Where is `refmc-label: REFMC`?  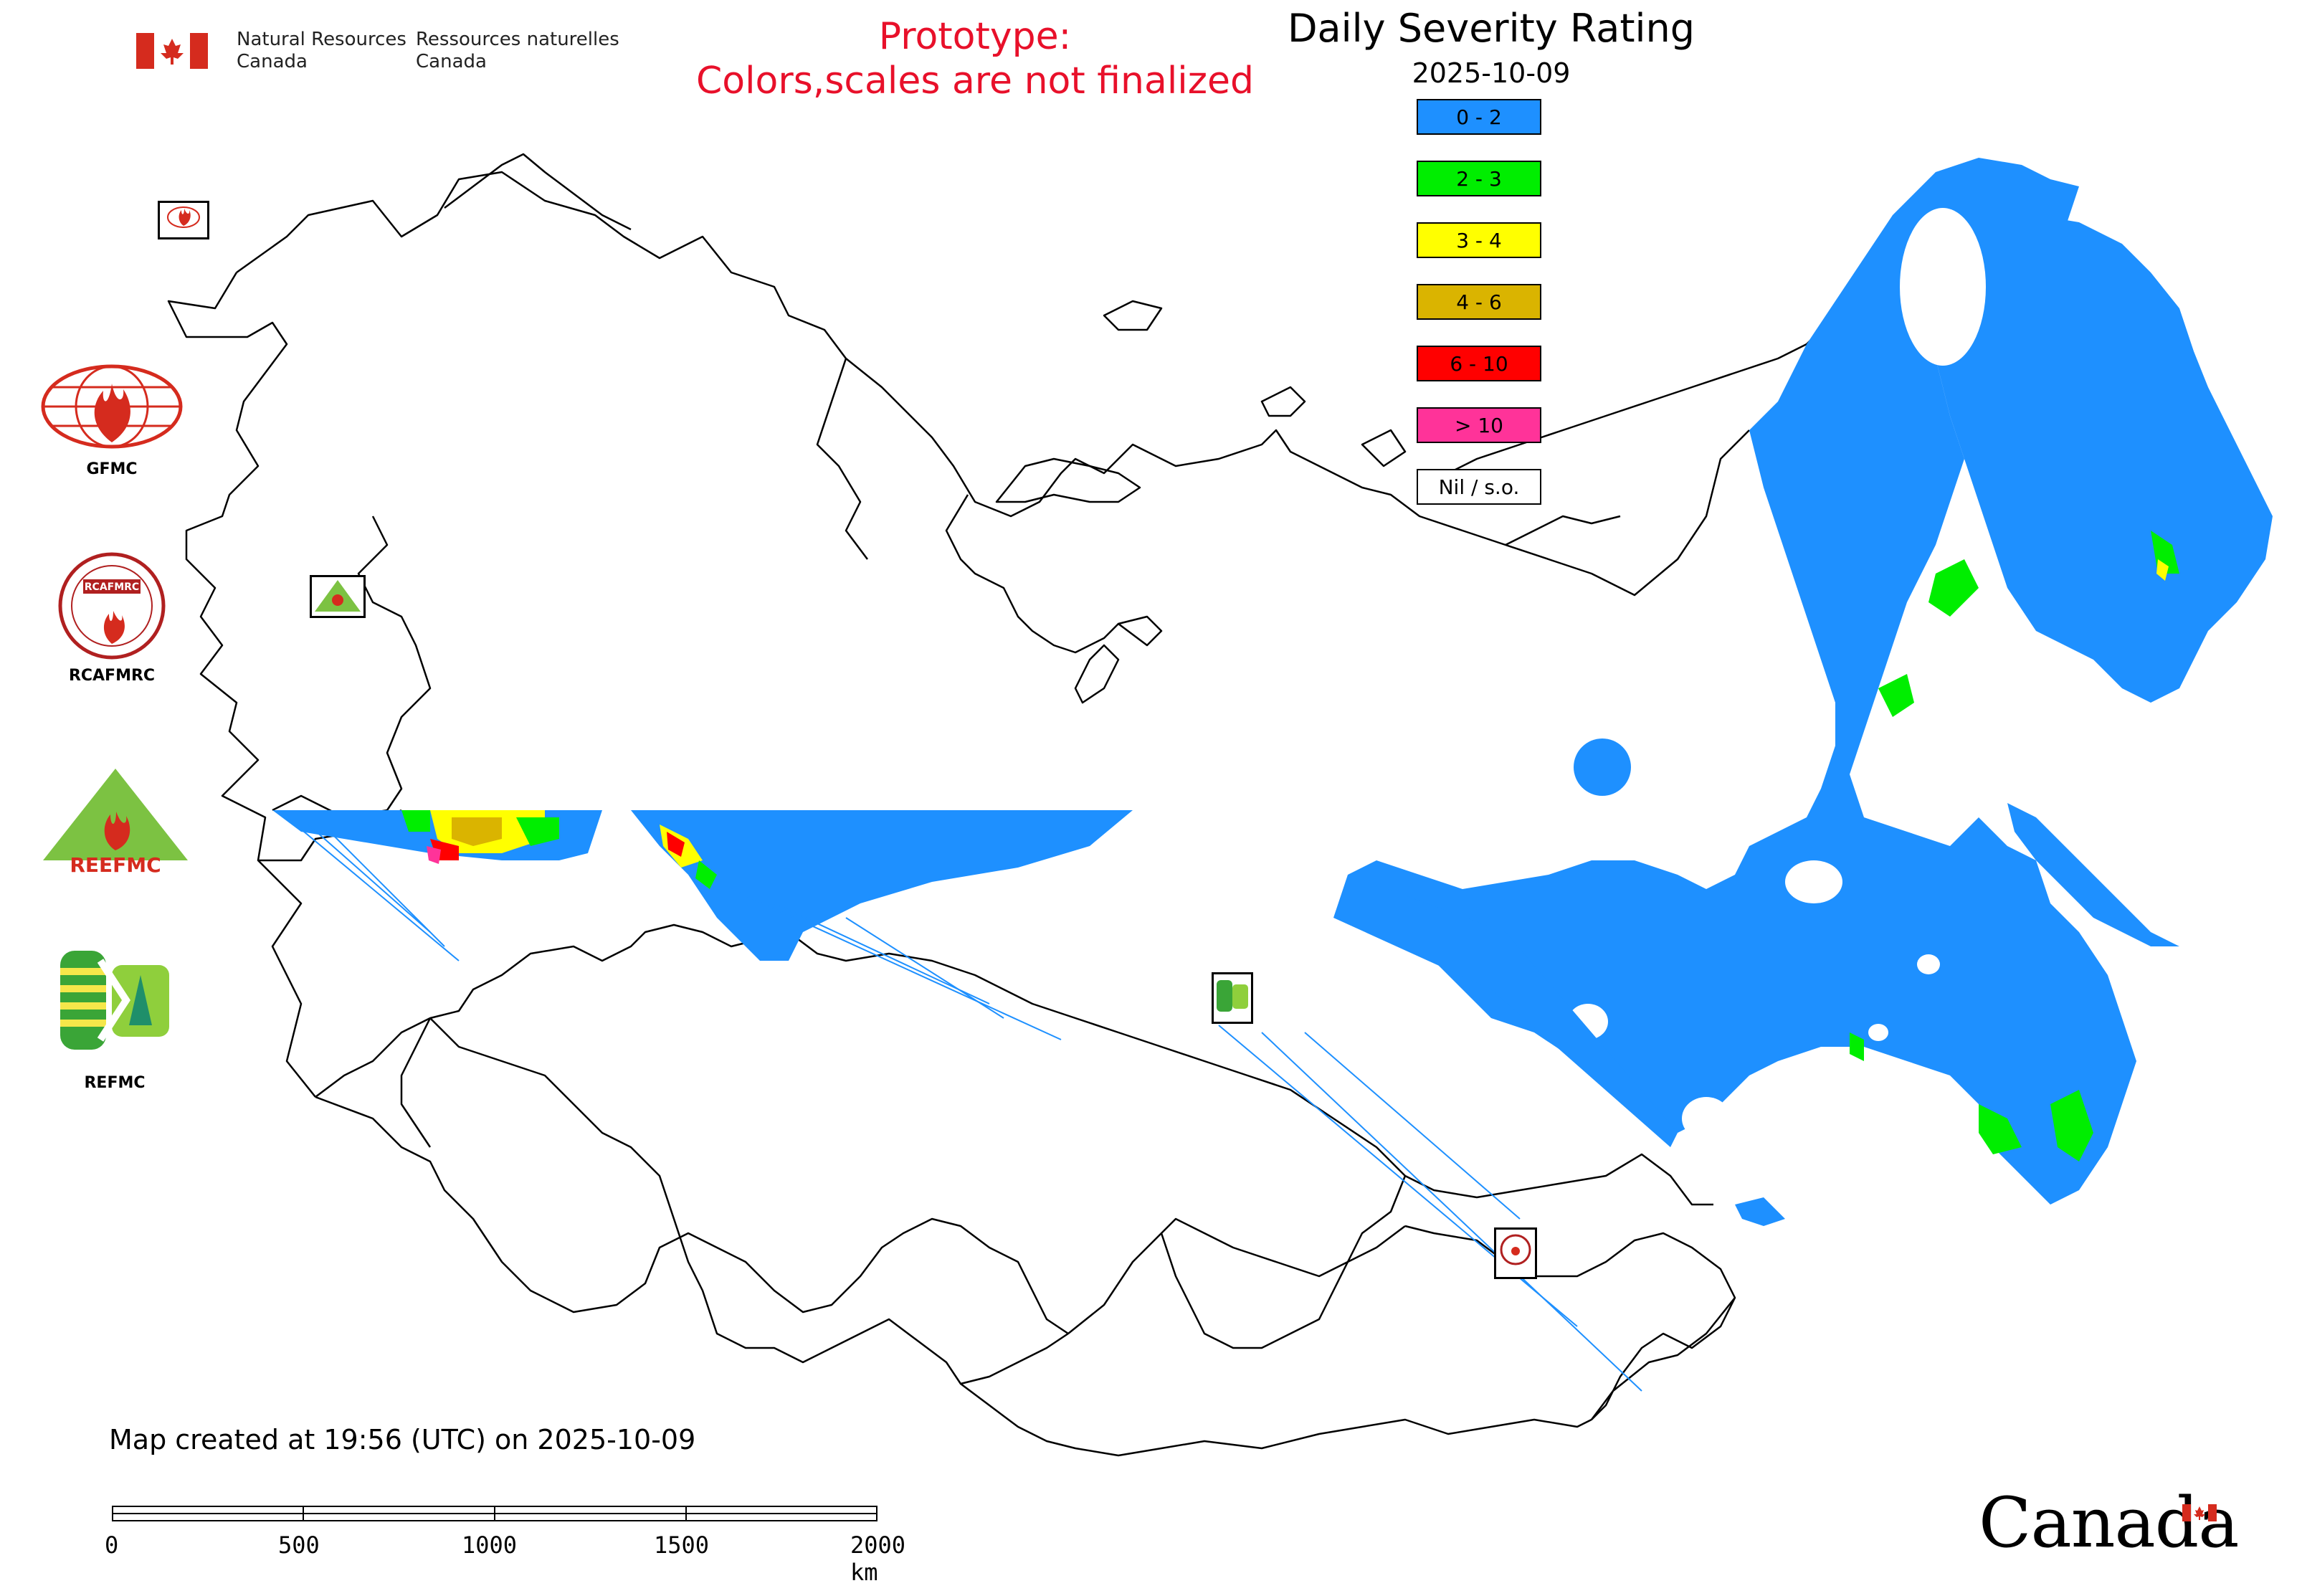 refmc-label: REFMC is located at coordinates (115, 1083).